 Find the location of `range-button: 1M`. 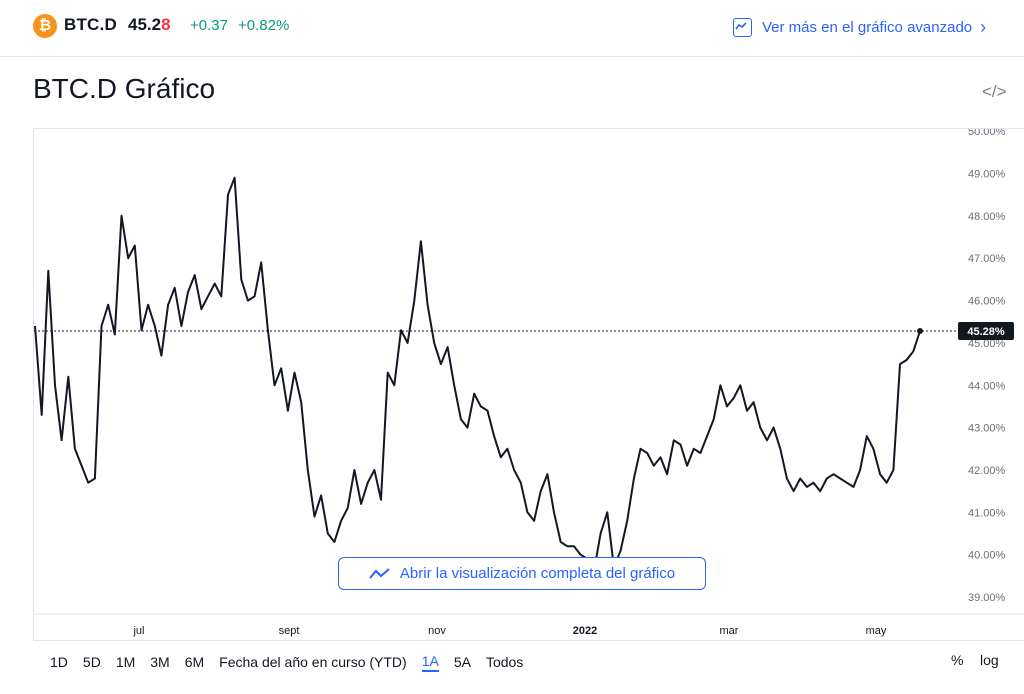

range-button: 1M is located at coordinates (125, 662).